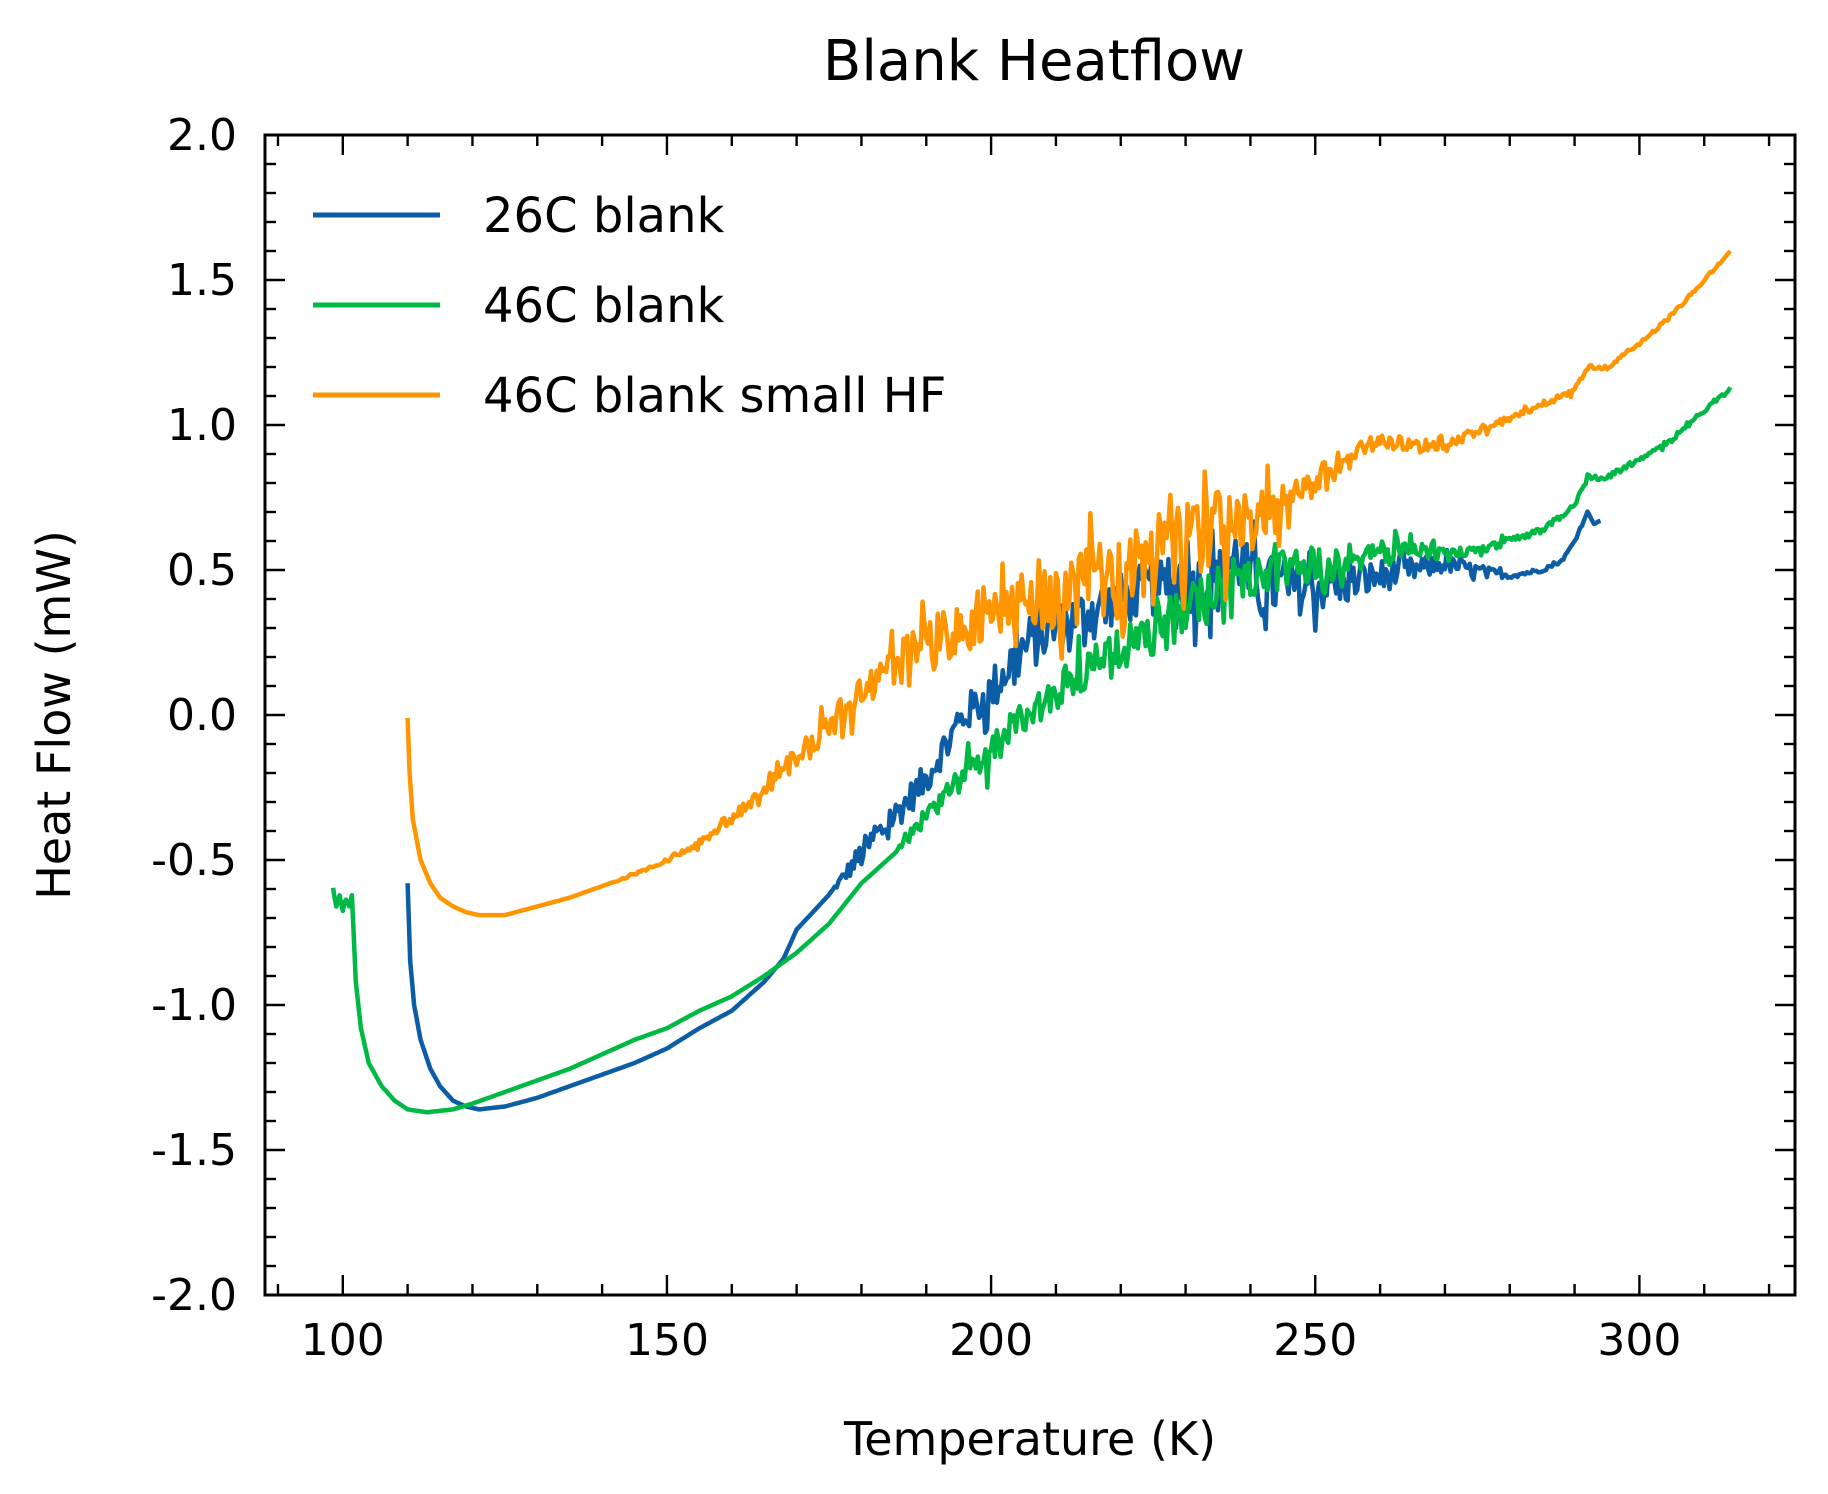 The image size is (1828, 1494). I want to click on legend-label: 26C blank, so click(603, 216).